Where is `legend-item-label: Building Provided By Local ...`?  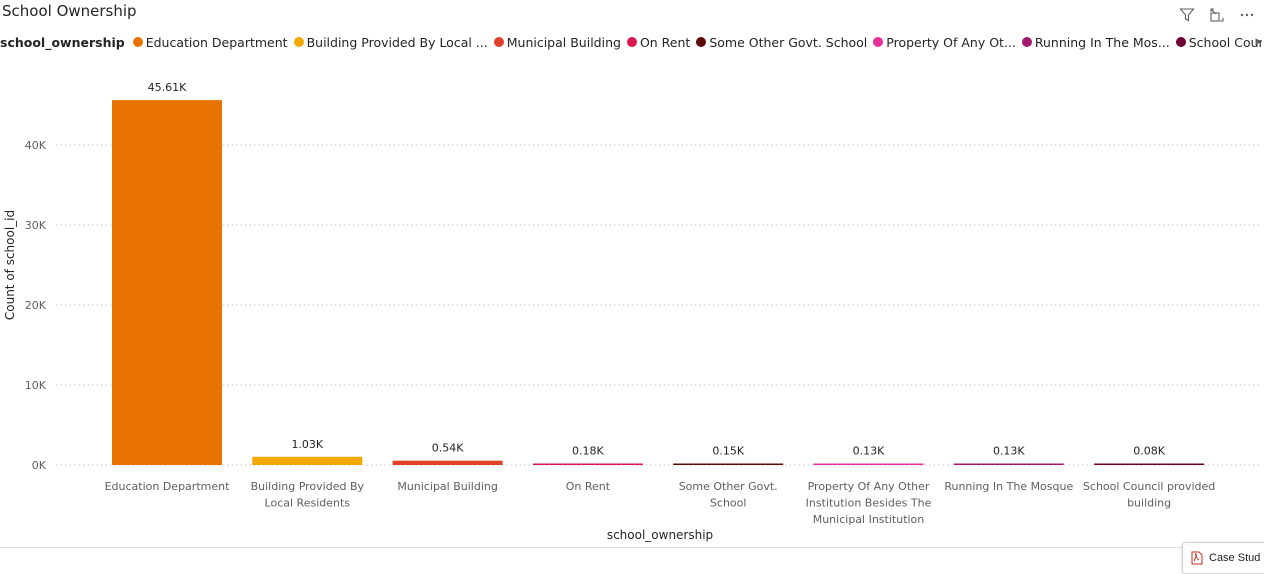
legend-item-label: Building Provided By Local ... is located at coordinates (397, 42).